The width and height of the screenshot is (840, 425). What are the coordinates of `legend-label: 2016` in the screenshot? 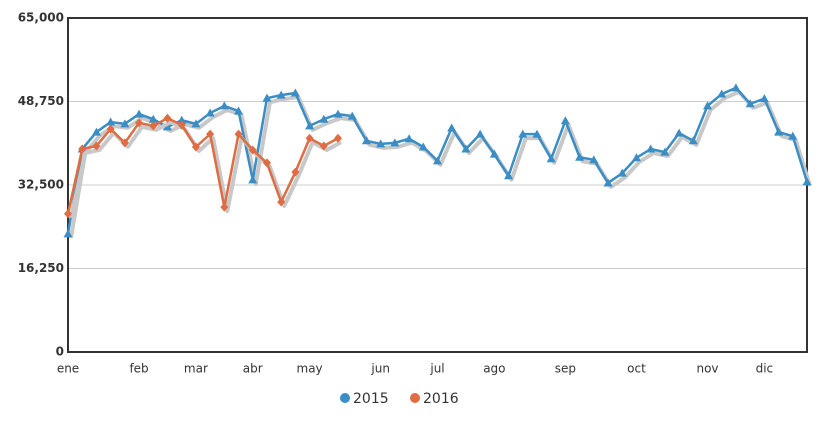 It's located at (441, 399).